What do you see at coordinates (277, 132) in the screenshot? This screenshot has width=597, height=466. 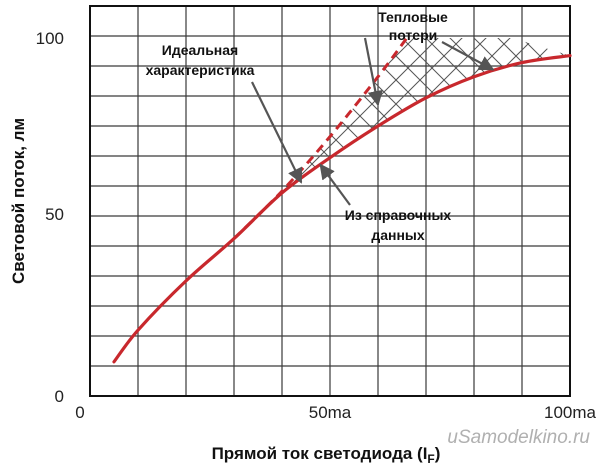 I see `arrow-ideal` at bounding box center [277, 132].